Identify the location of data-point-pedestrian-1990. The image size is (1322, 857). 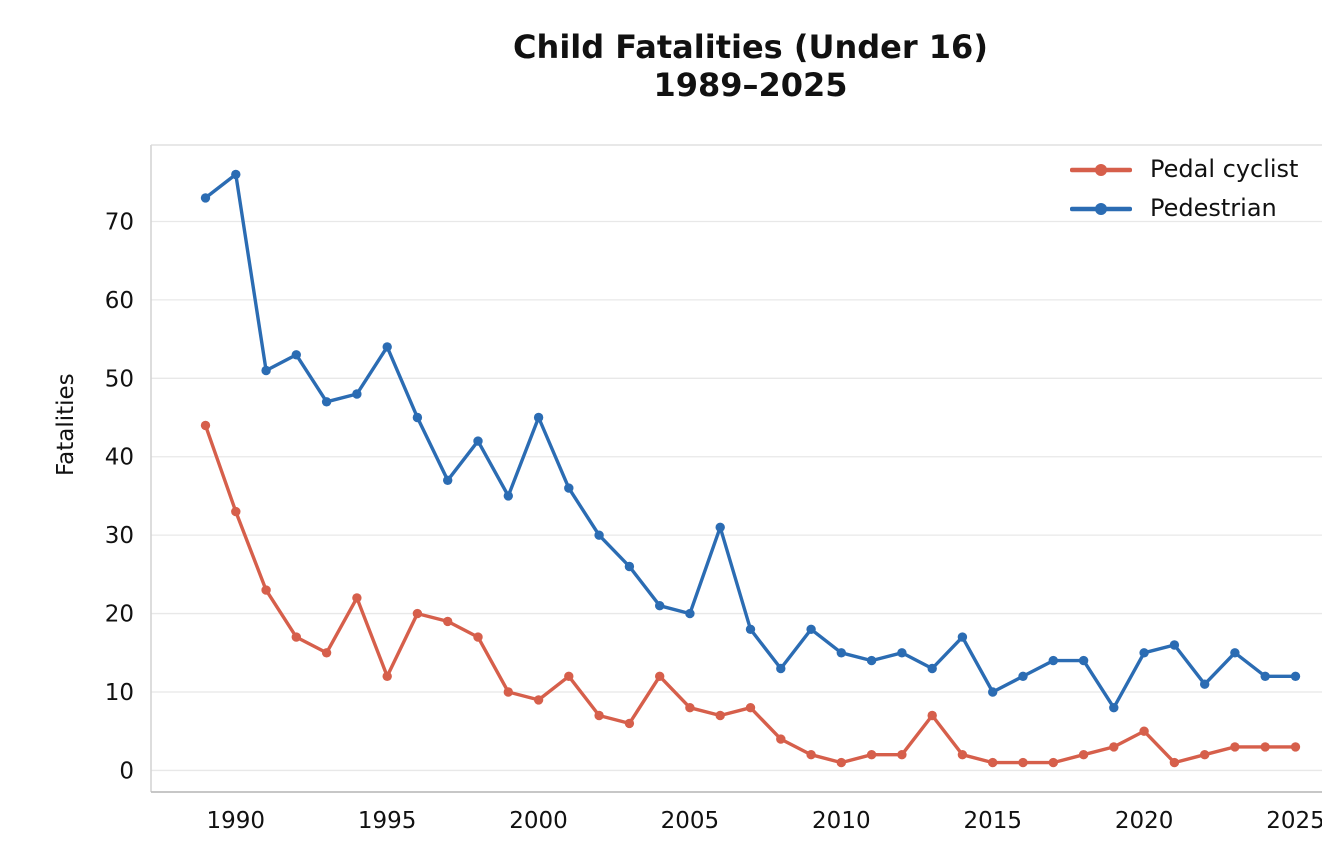
(236, 174).